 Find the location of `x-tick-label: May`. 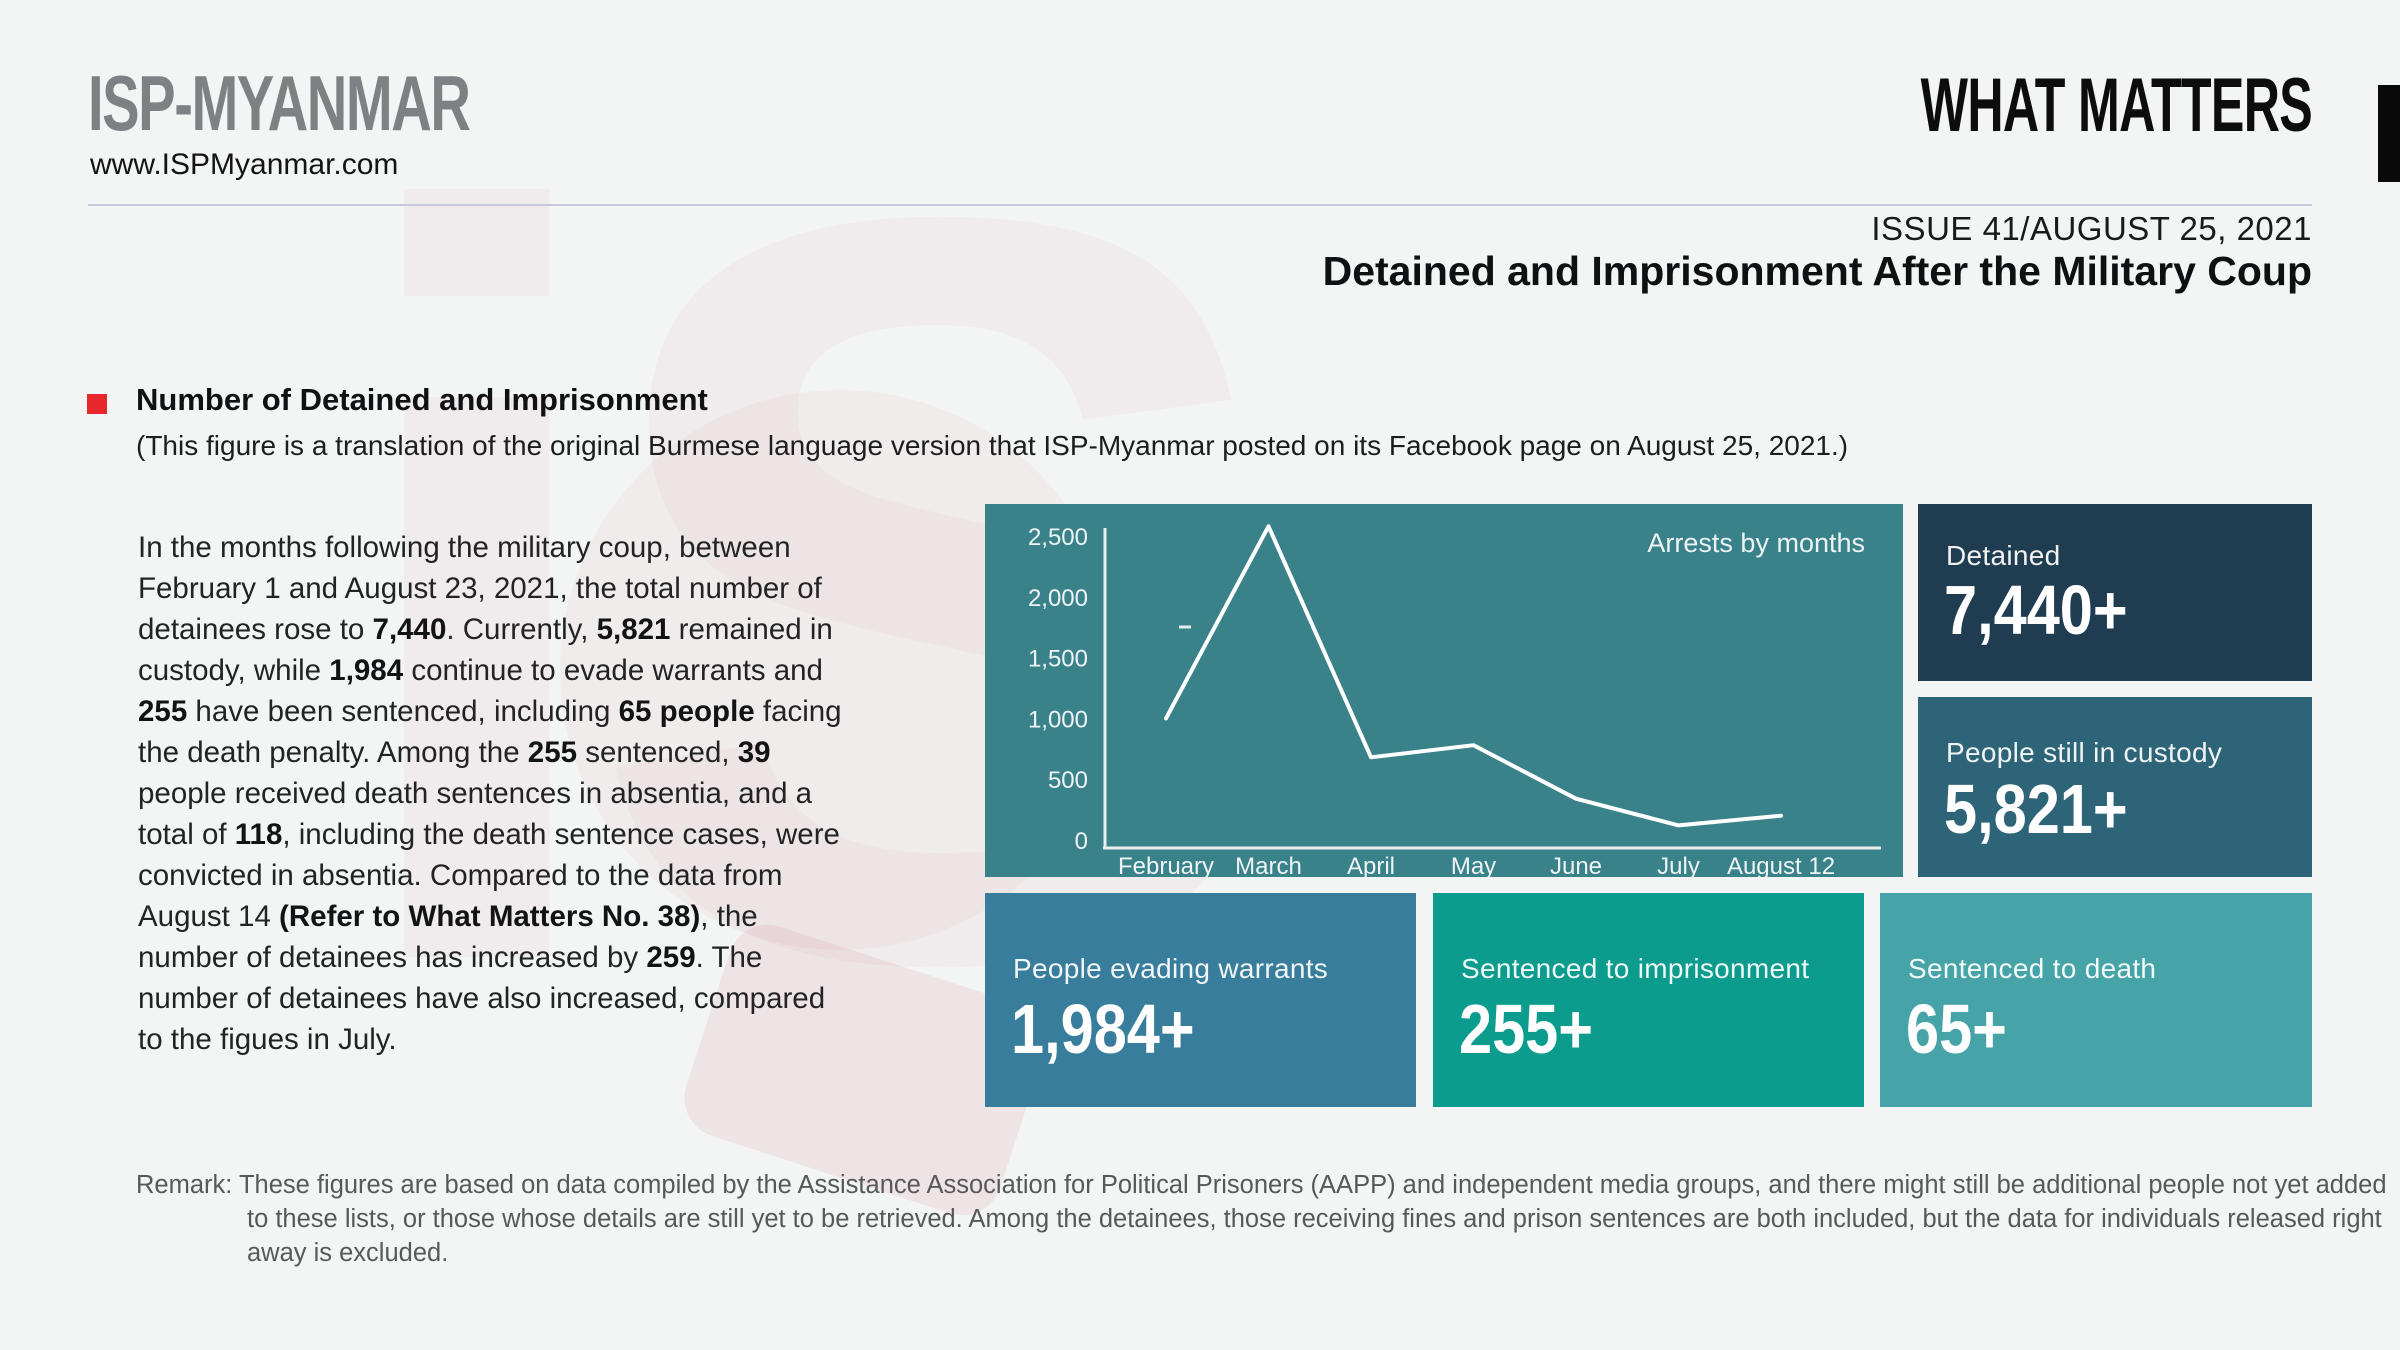

x-tick-label: May is located at coordinates (1473, 865).